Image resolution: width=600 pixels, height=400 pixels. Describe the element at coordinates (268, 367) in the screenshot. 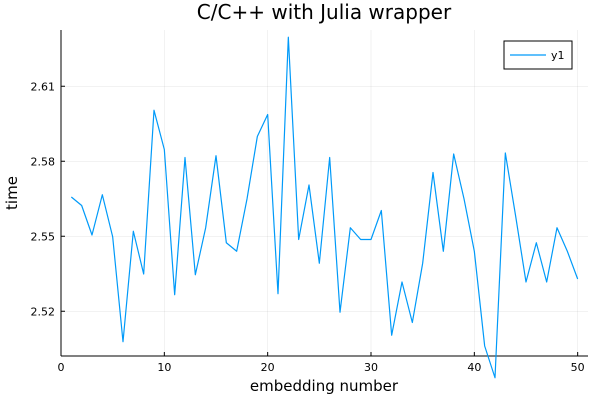

I see `x-tick-label: 20` at that location.